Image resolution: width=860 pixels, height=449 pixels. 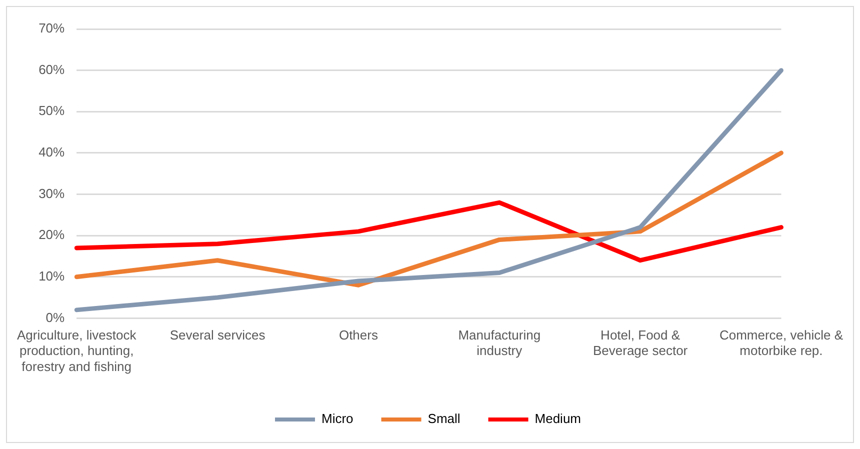 What do you see at coordinates (781, 343) in the screenshot?
I see `x-tick-label: Commerce, vehicle & motorbike rep.` at bounding box center [781, 343].